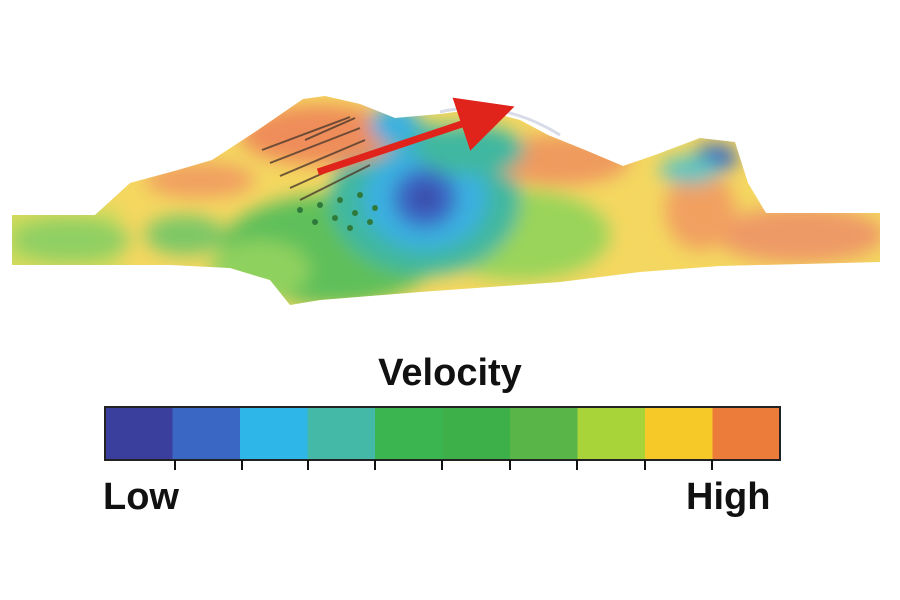 The width and height of the screenshot is (900, 600). I want to click on movement-arrow, so click(415, 136).